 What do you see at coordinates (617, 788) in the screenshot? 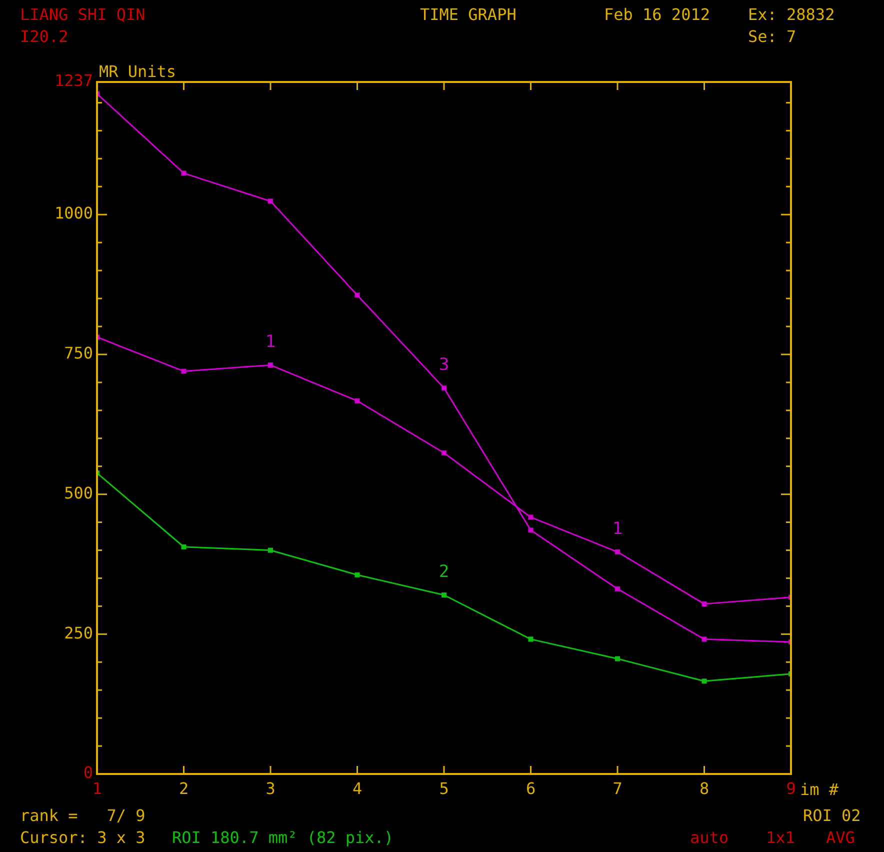
I see `x-tick-label: 7` at bounding box center [617, 788].